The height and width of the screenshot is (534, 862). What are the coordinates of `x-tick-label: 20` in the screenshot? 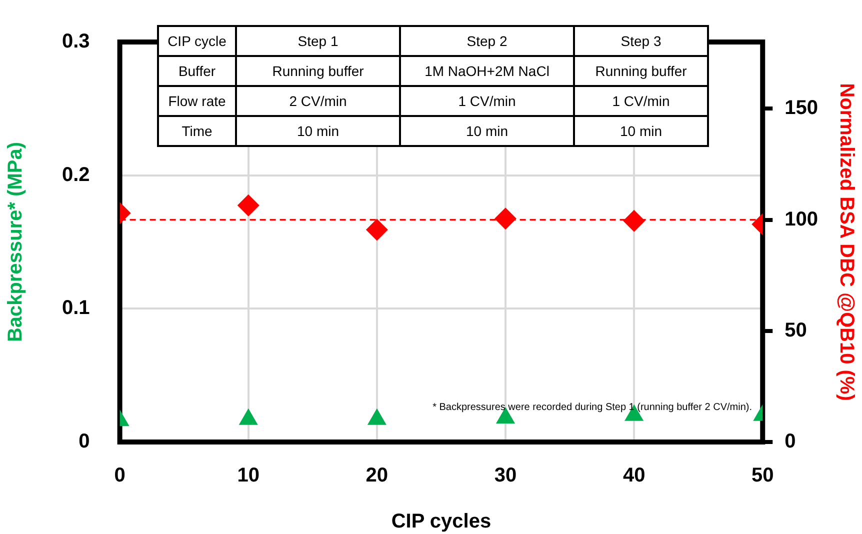 It's located at (377, 475).